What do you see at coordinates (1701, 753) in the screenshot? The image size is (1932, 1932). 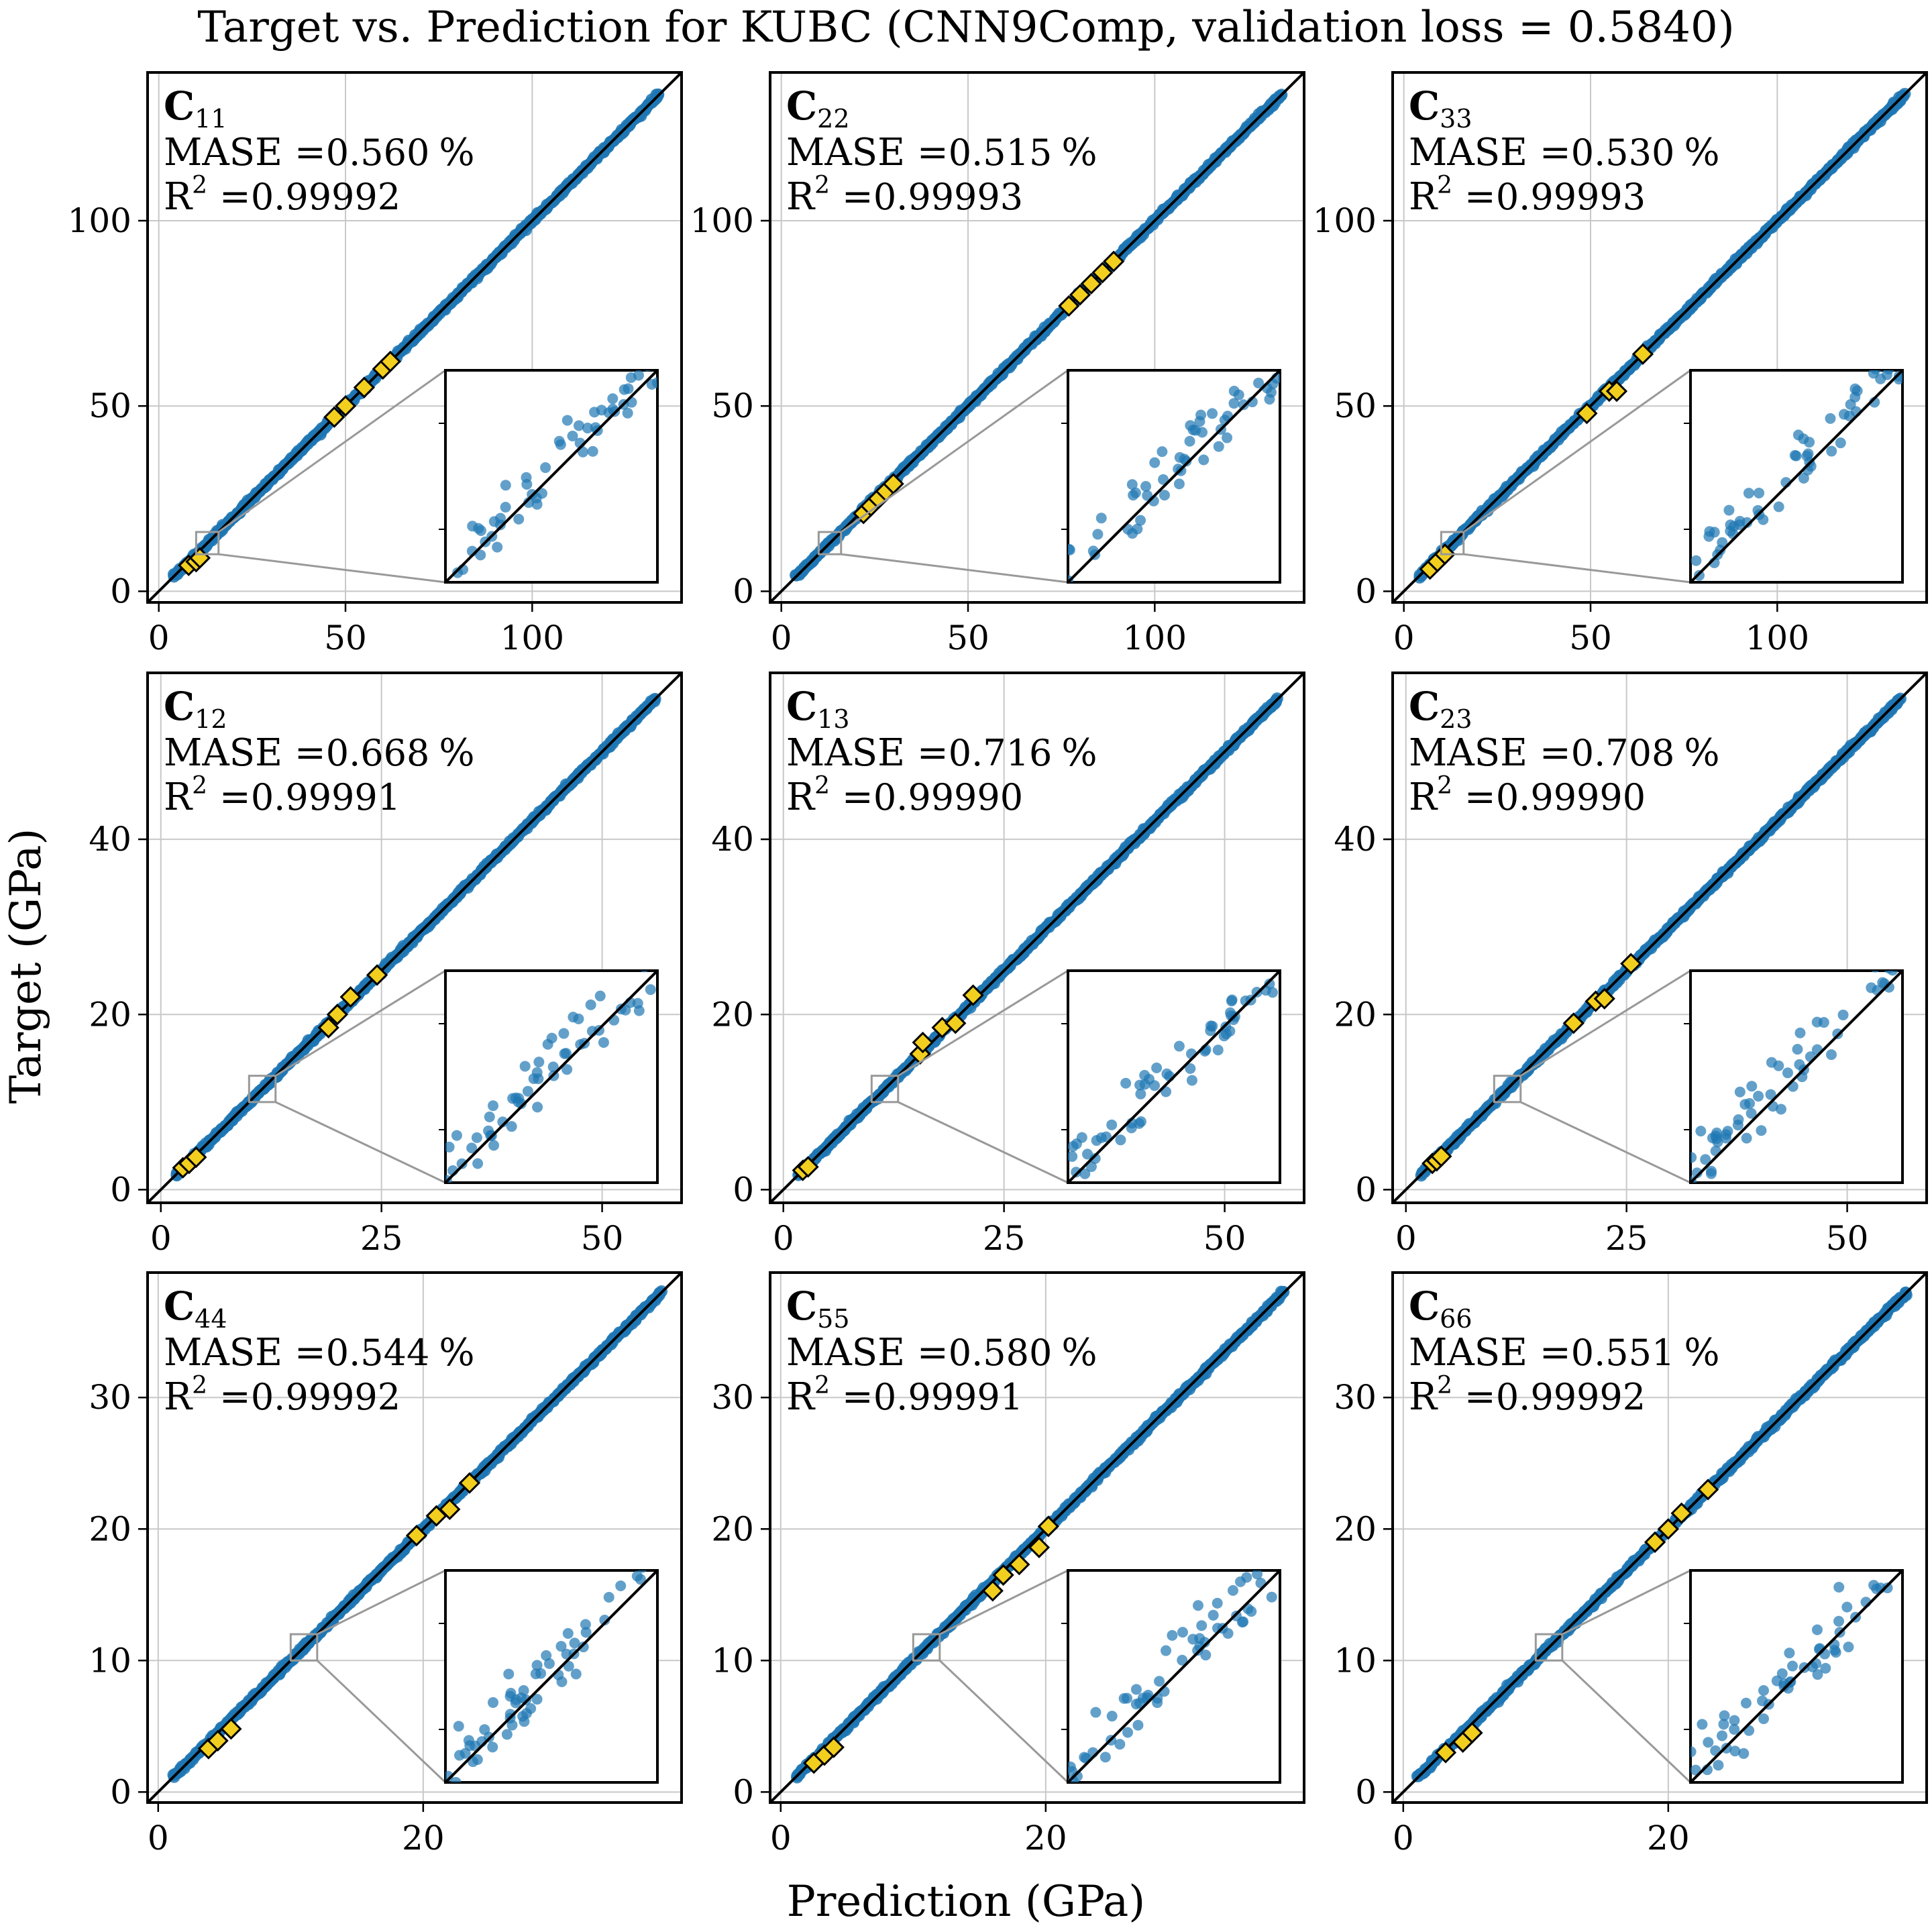 I see `mase-unit: %` at bounding box center [1701, 753].